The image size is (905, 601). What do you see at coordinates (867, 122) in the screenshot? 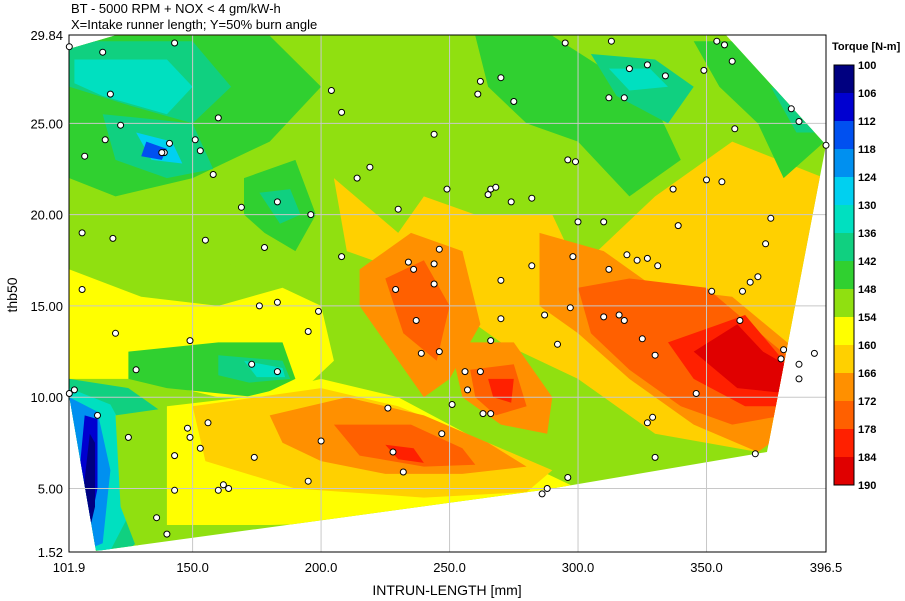
I see `legend-level-label: 112` at bounding box center [867, 122].